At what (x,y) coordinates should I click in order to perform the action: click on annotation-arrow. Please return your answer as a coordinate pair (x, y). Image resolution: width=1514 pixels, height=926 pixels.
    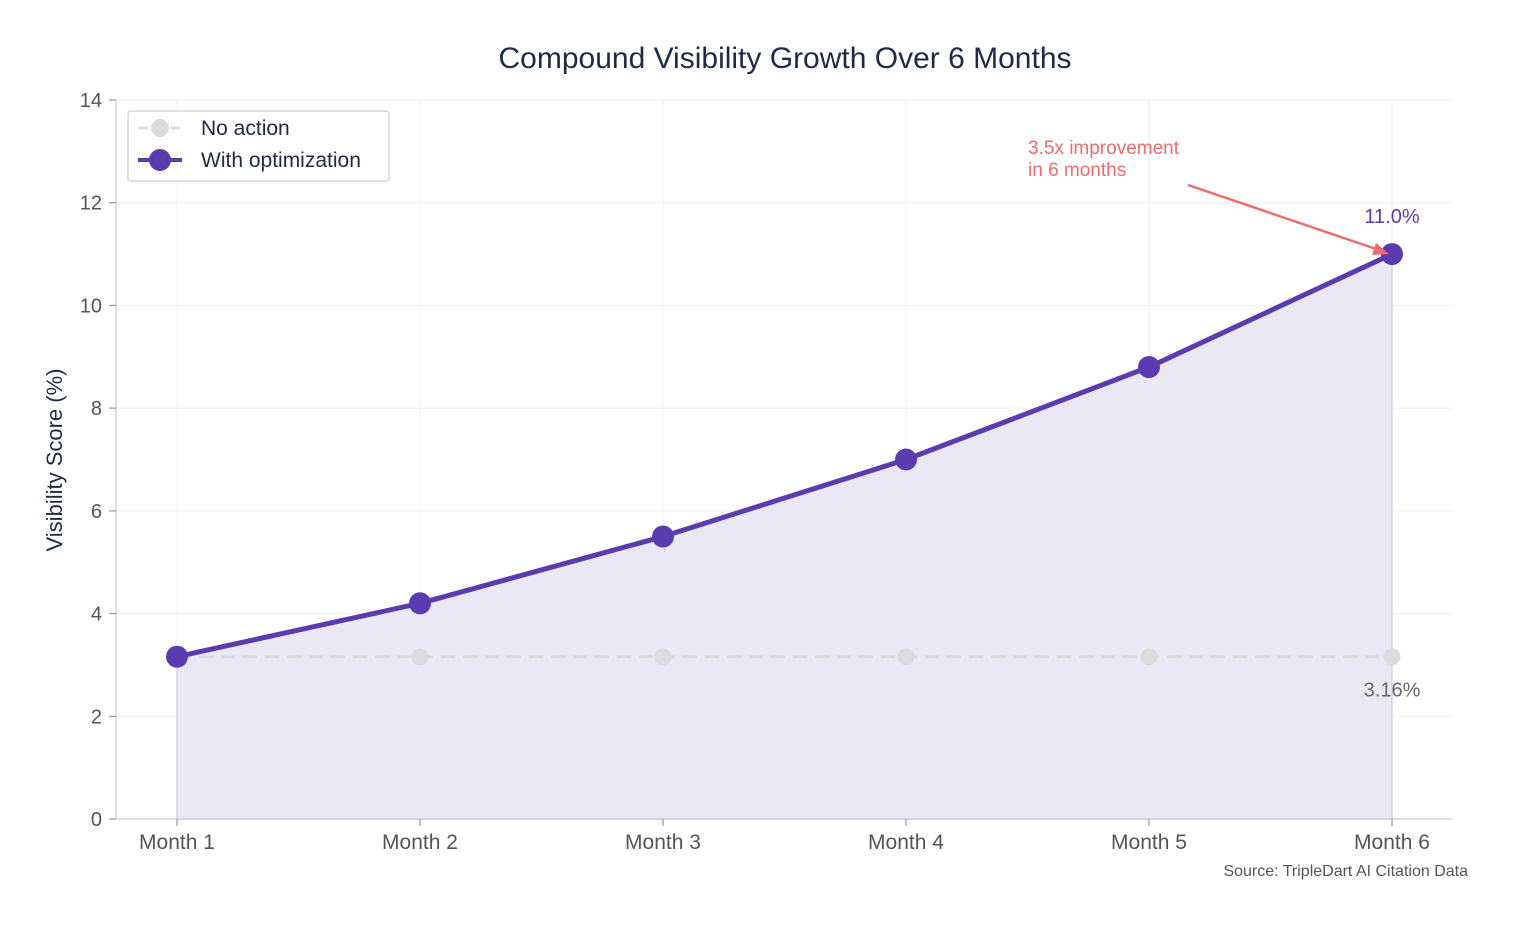
    Looking at the image, I should click on (1285, 218).